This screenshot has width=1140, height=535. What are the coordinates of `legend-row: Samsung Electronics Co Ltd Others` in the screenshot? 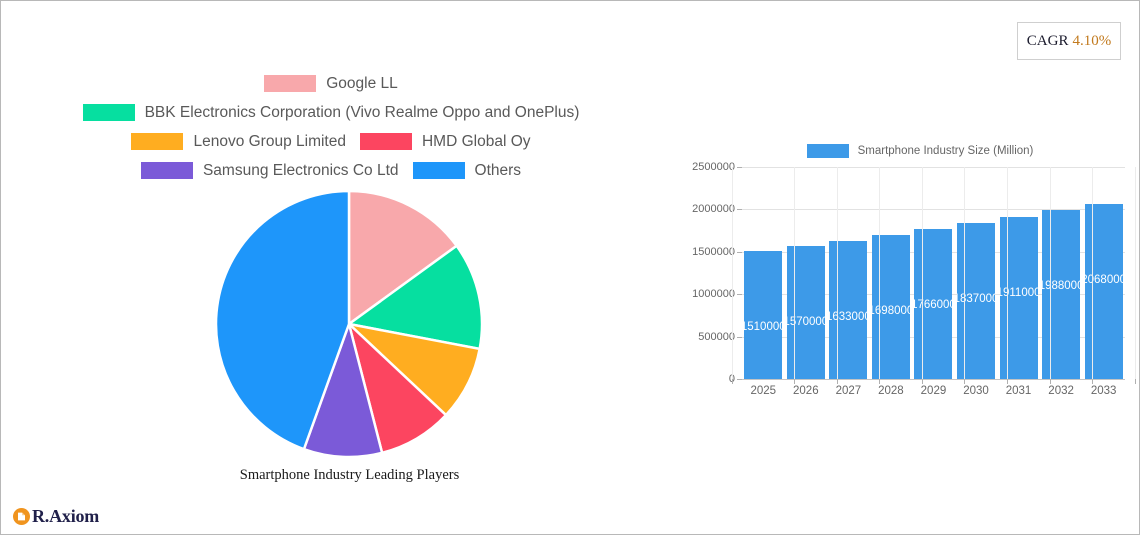 It's located at (331, 170).